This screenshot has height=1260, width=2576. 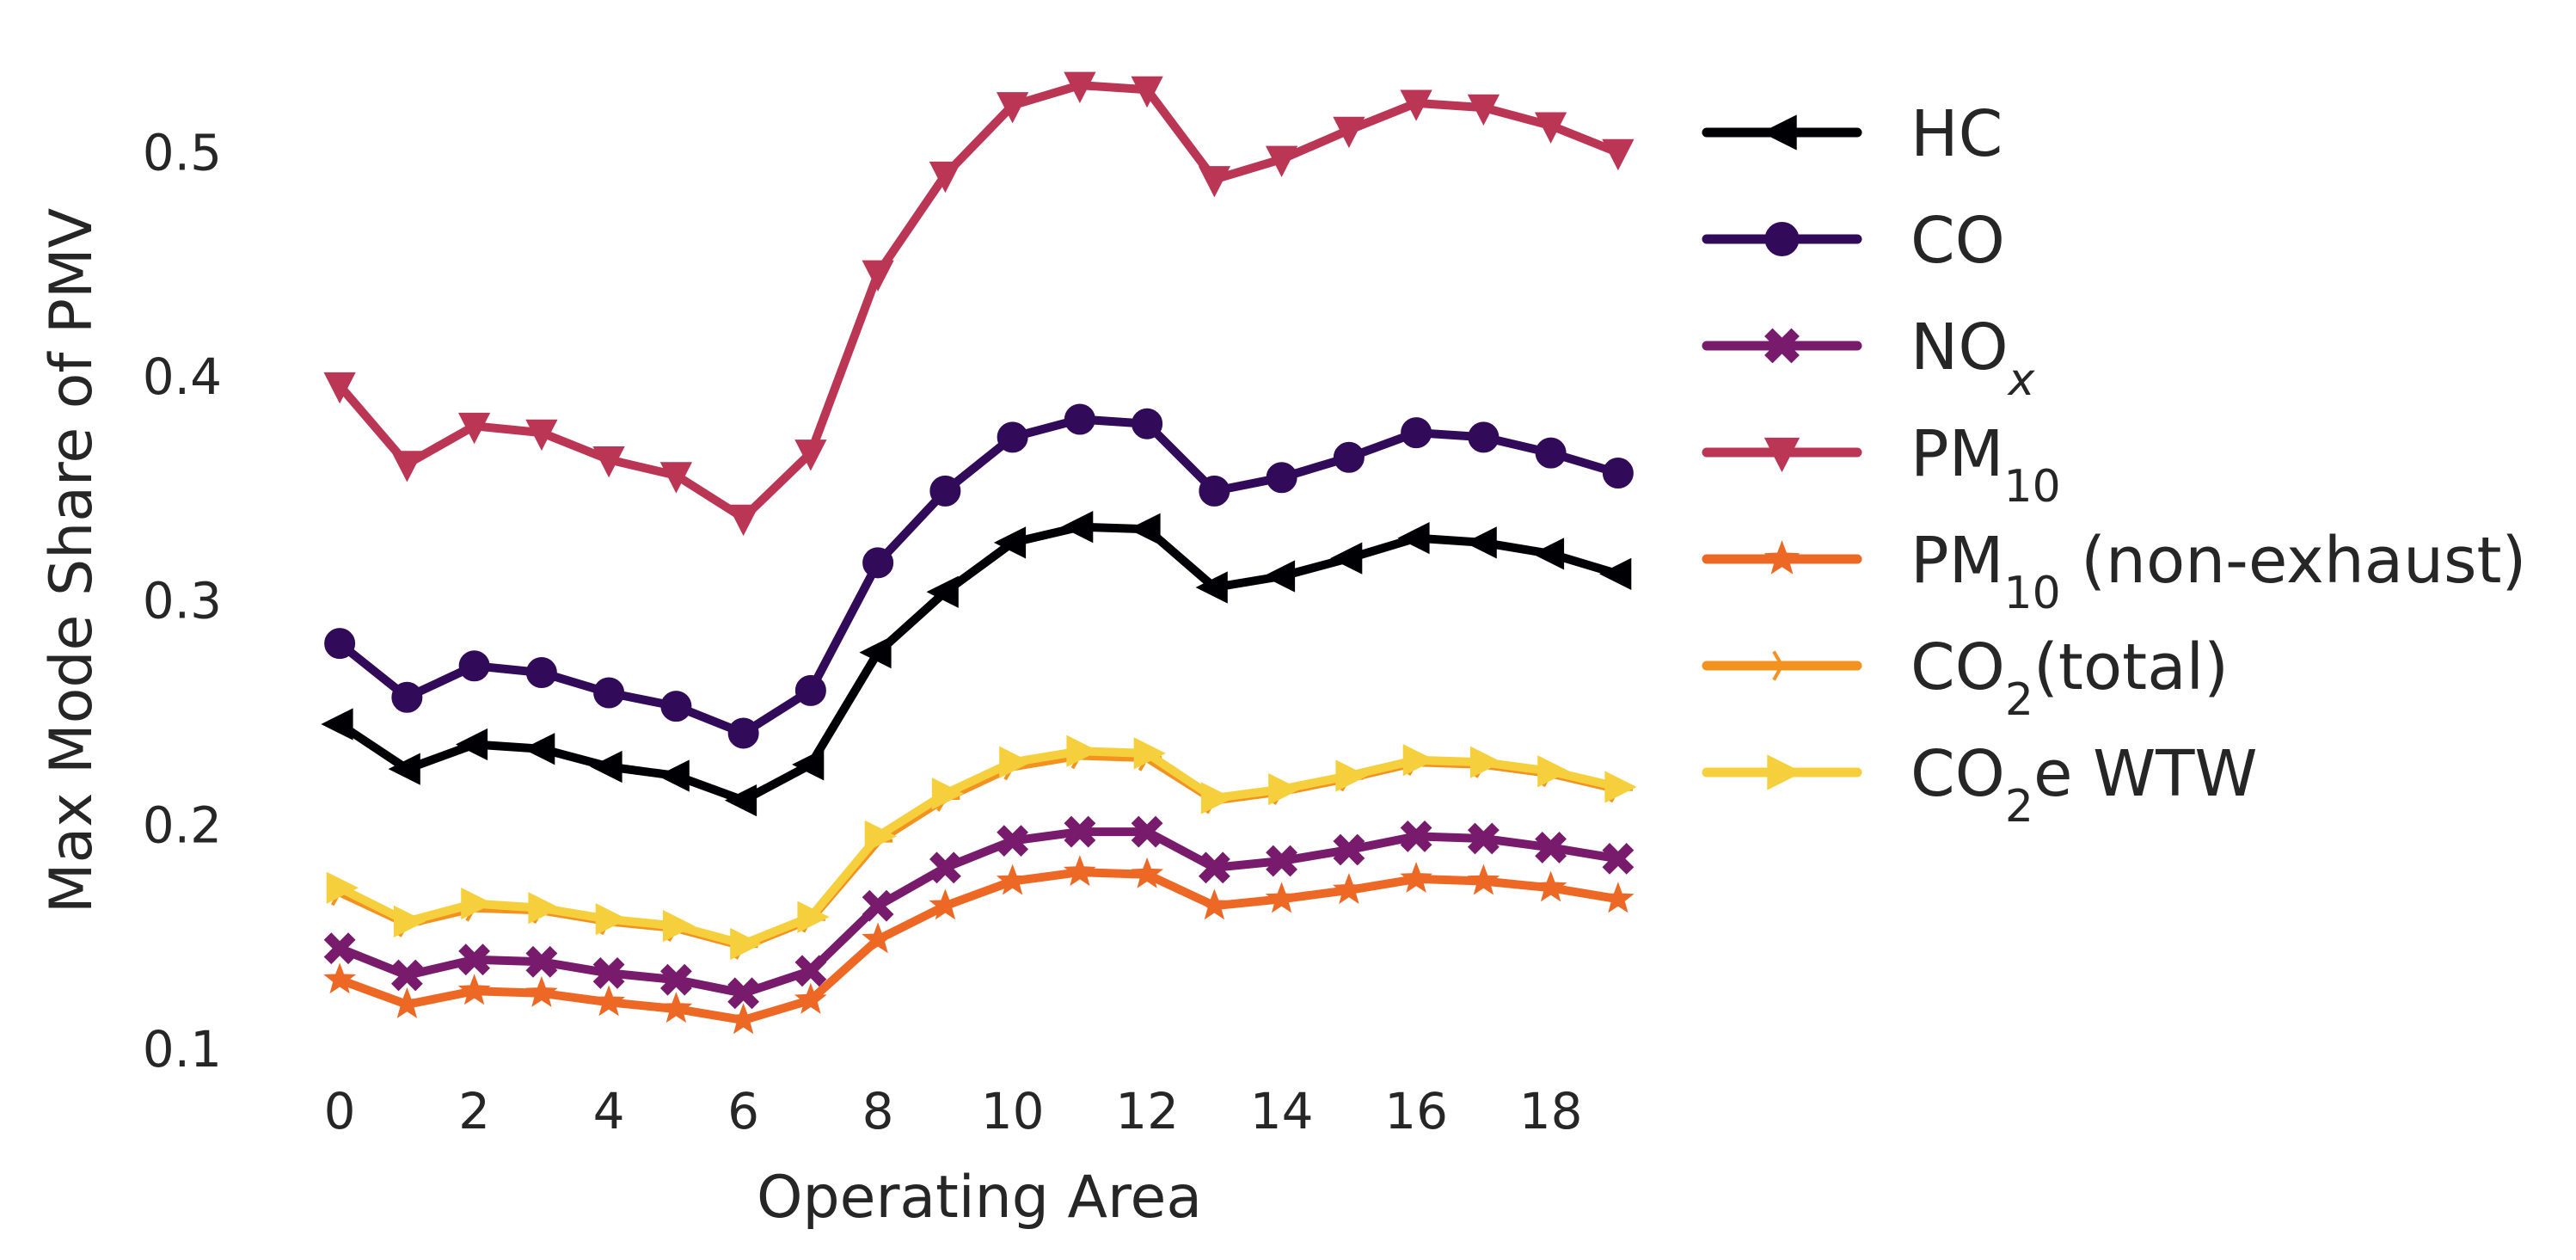 I want to click on series-pm10-non-exhaust-, so click(x=979, y=945).